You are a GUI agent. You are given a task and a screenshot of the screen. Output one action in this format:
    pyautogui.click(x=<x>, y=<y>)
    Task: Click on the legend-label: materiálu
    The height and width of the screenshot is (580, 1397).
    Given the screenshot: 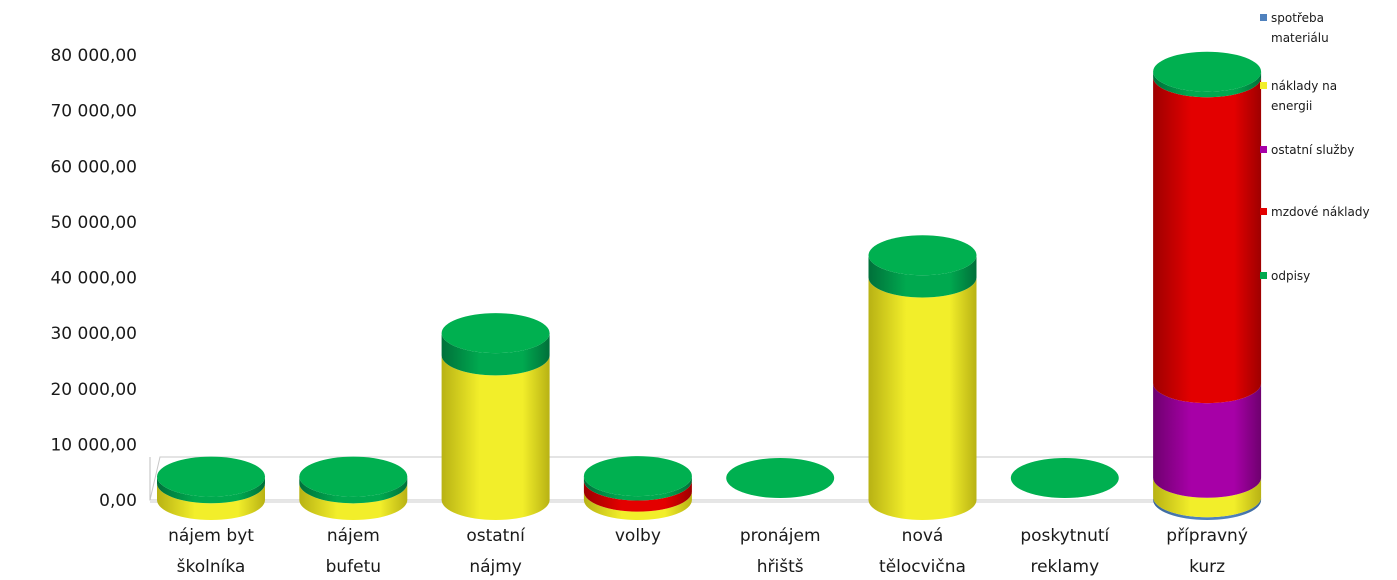 What is the action you would take?
    pyautogui.click(x=1300, y=38)
    